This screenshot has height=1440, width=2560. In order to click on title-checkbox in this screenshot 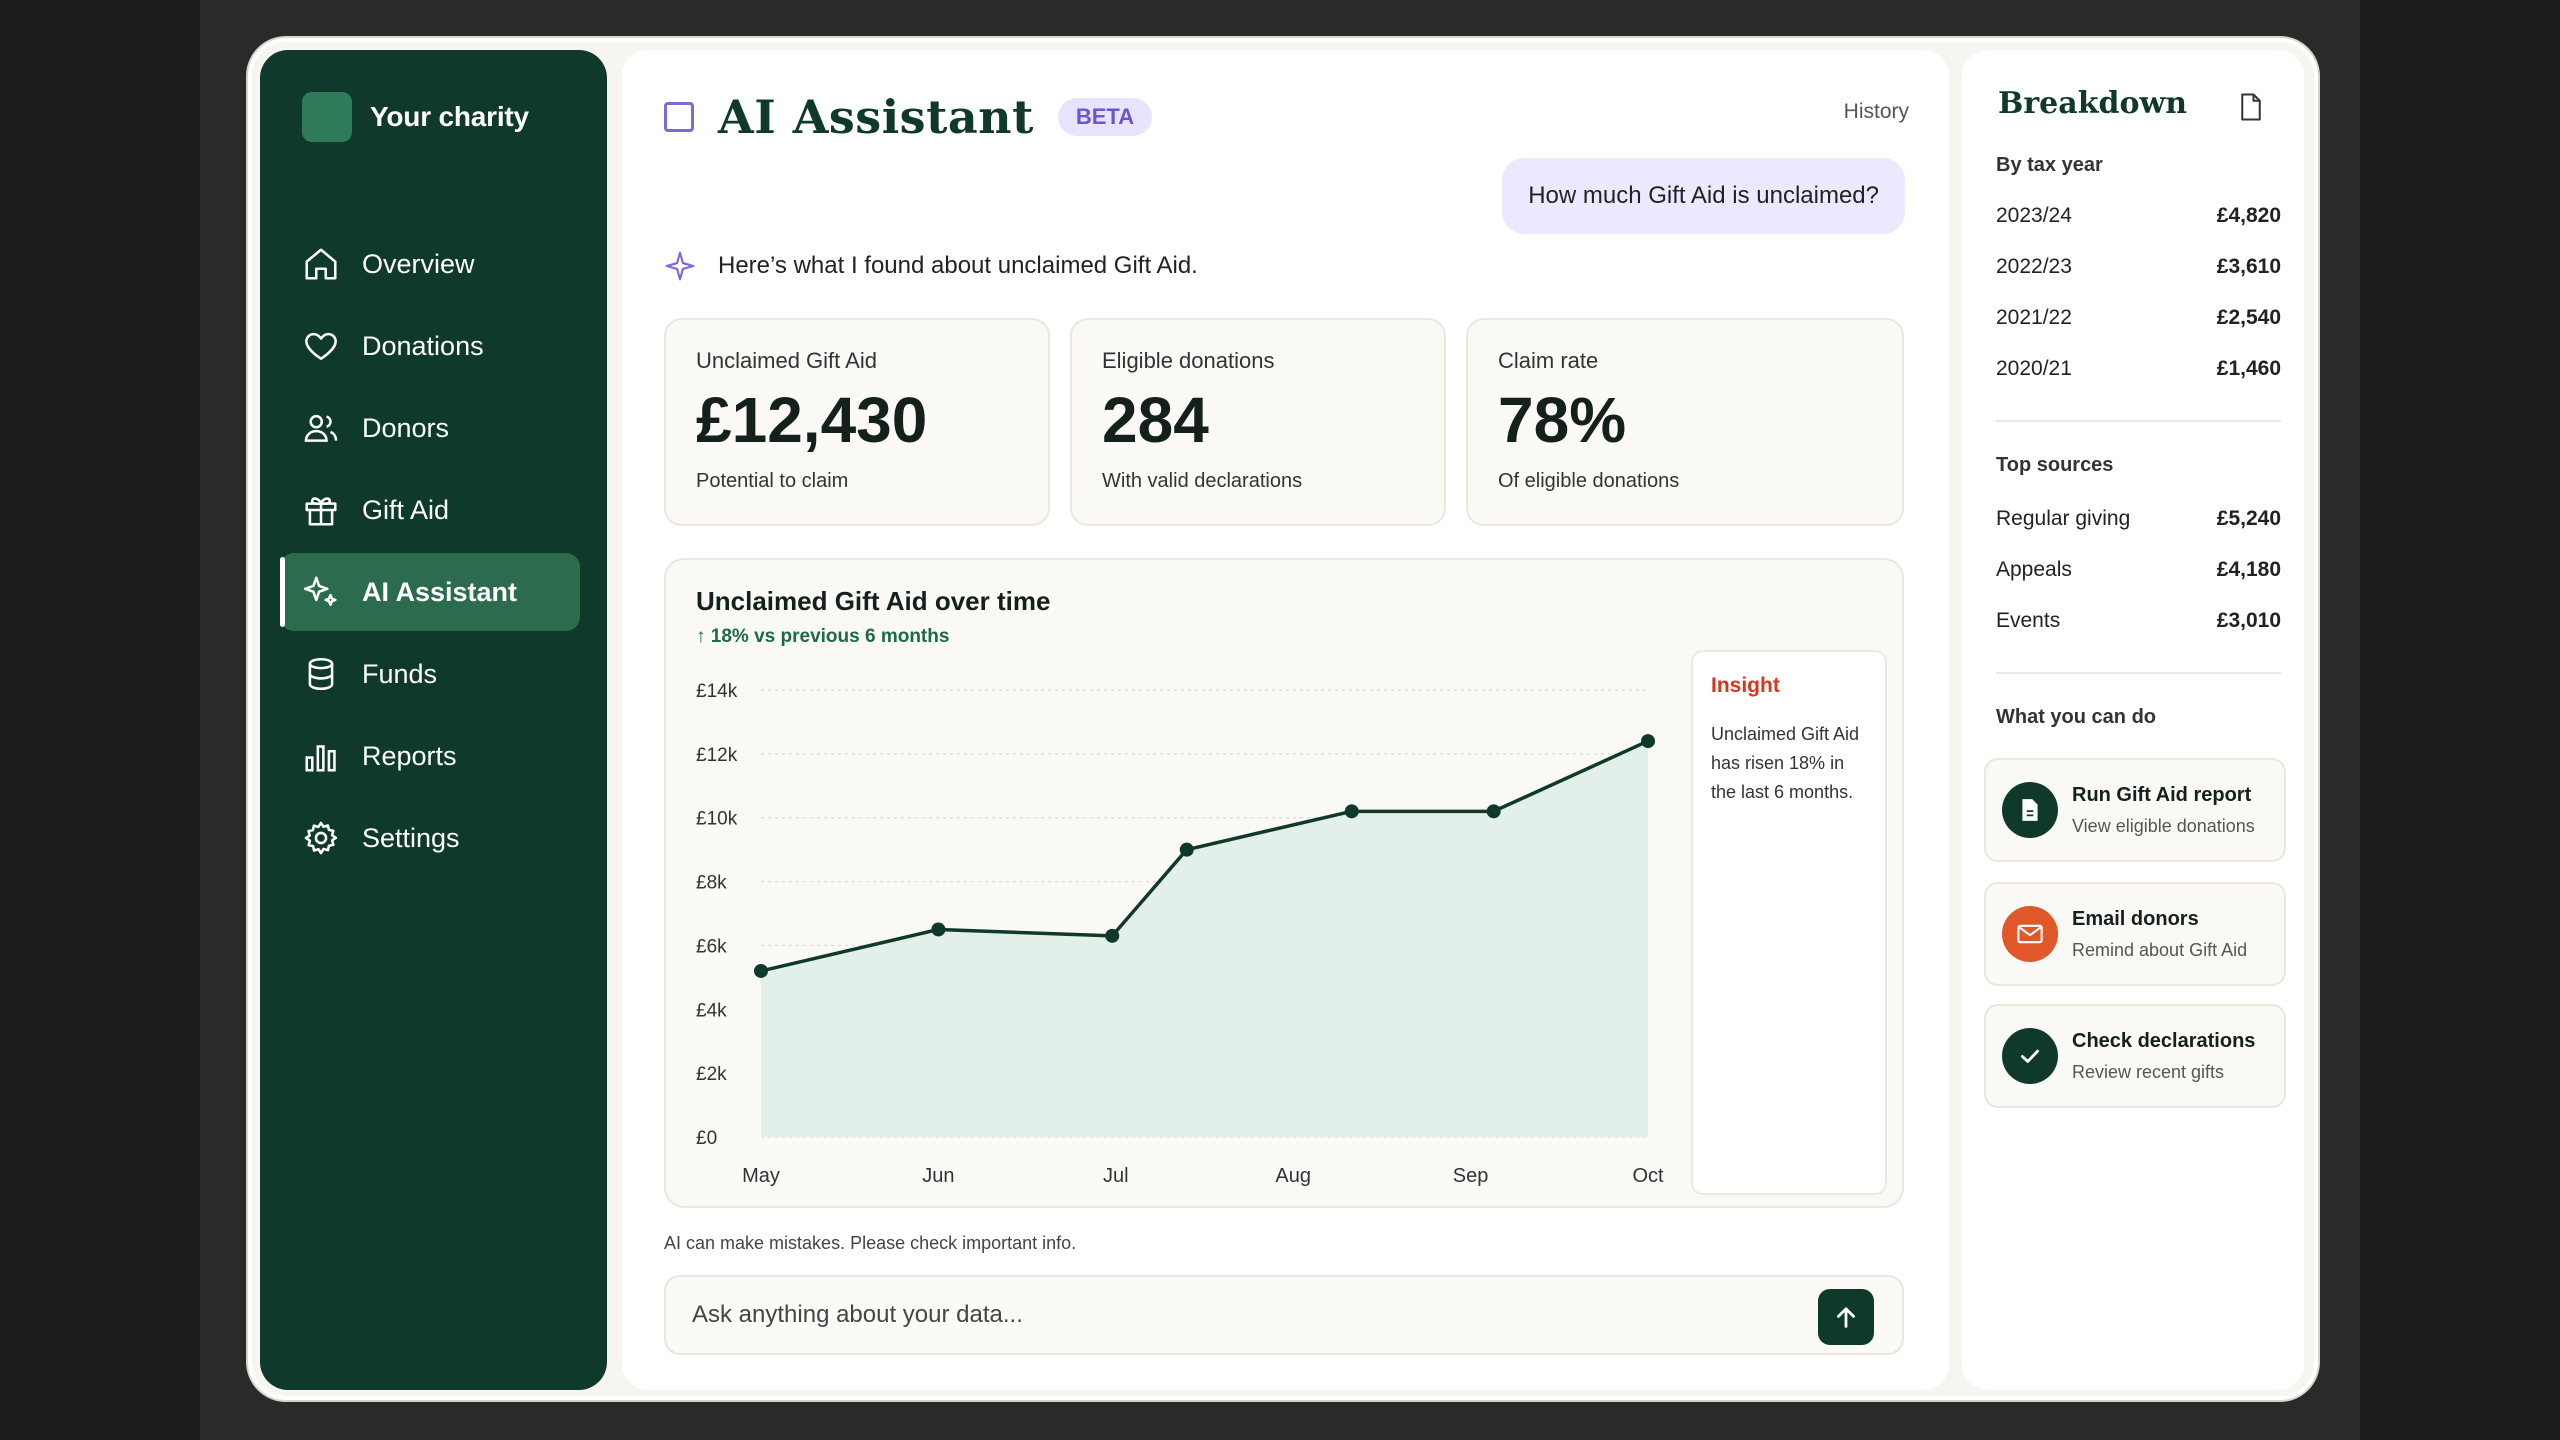, I will do `click(679, 117)`.